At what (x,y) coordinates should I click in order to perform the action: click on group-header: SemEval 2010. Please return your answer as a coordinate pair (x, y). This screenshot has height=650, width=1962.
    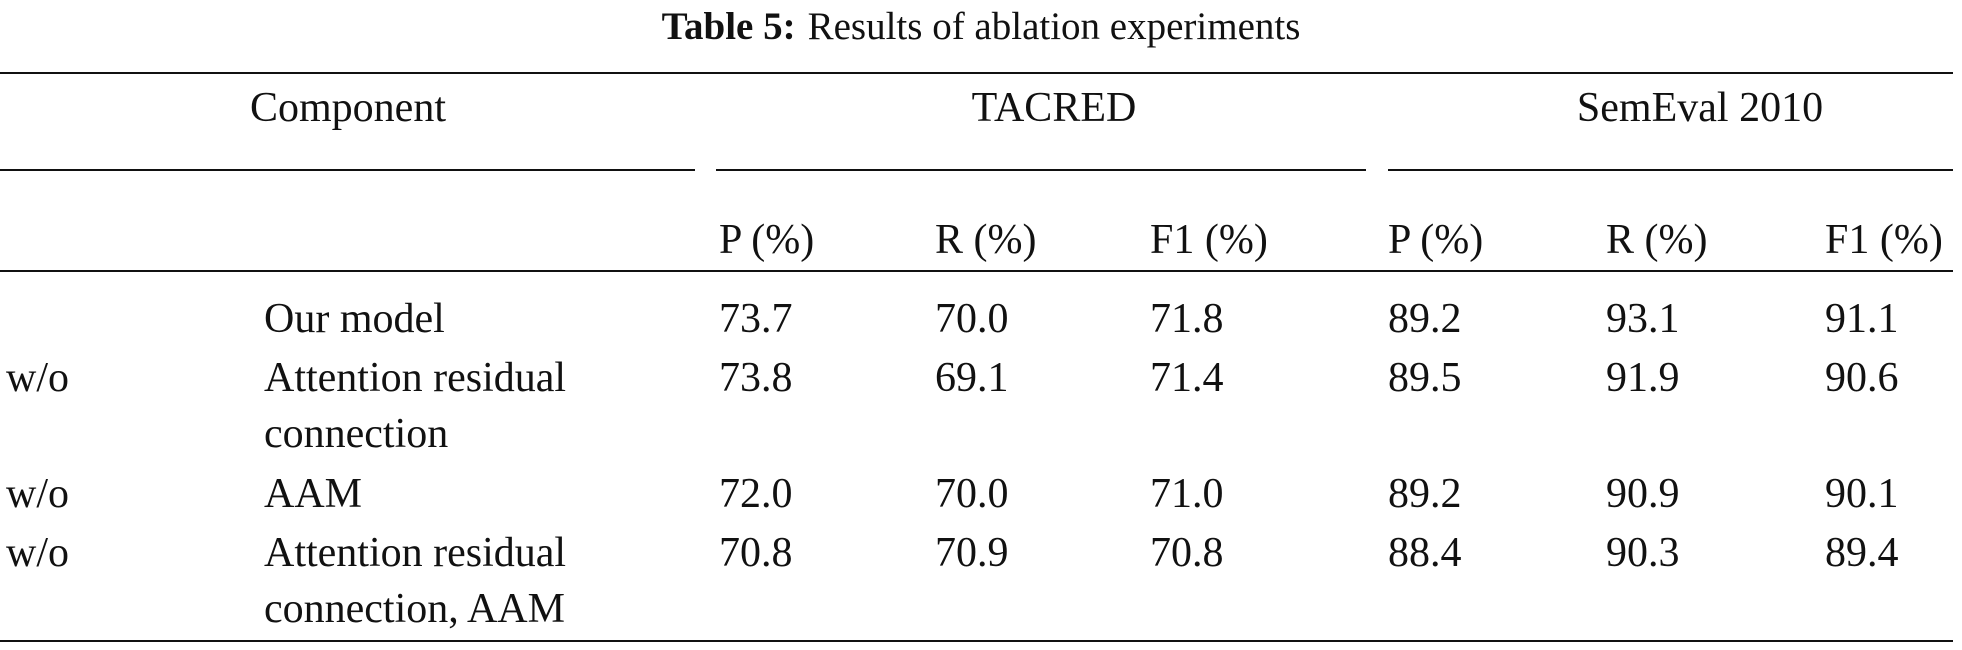
    Looking at the image, I should click on (1700, 108).